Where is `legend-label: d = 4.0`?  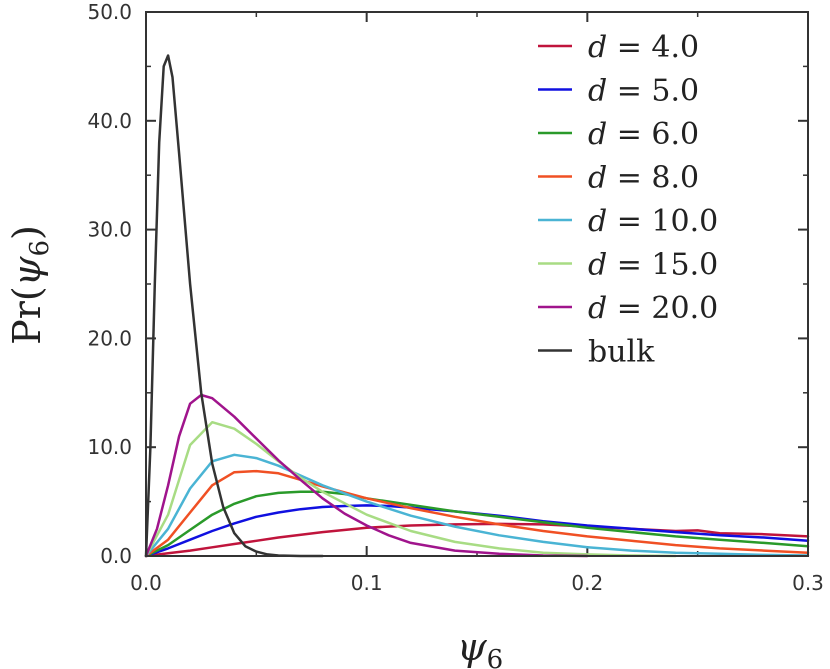 legend-label: d = 4.0 is located at coordinates (643, 47).